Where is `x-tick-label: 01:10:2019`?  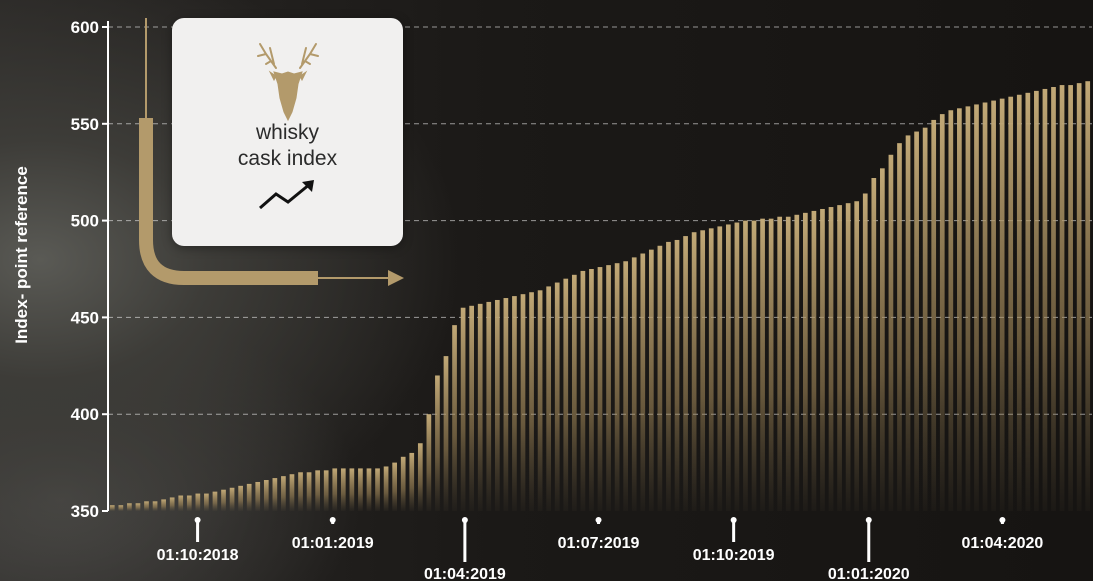
x-tick-label: 01:10:2019 is located at coordinates (734, 555).